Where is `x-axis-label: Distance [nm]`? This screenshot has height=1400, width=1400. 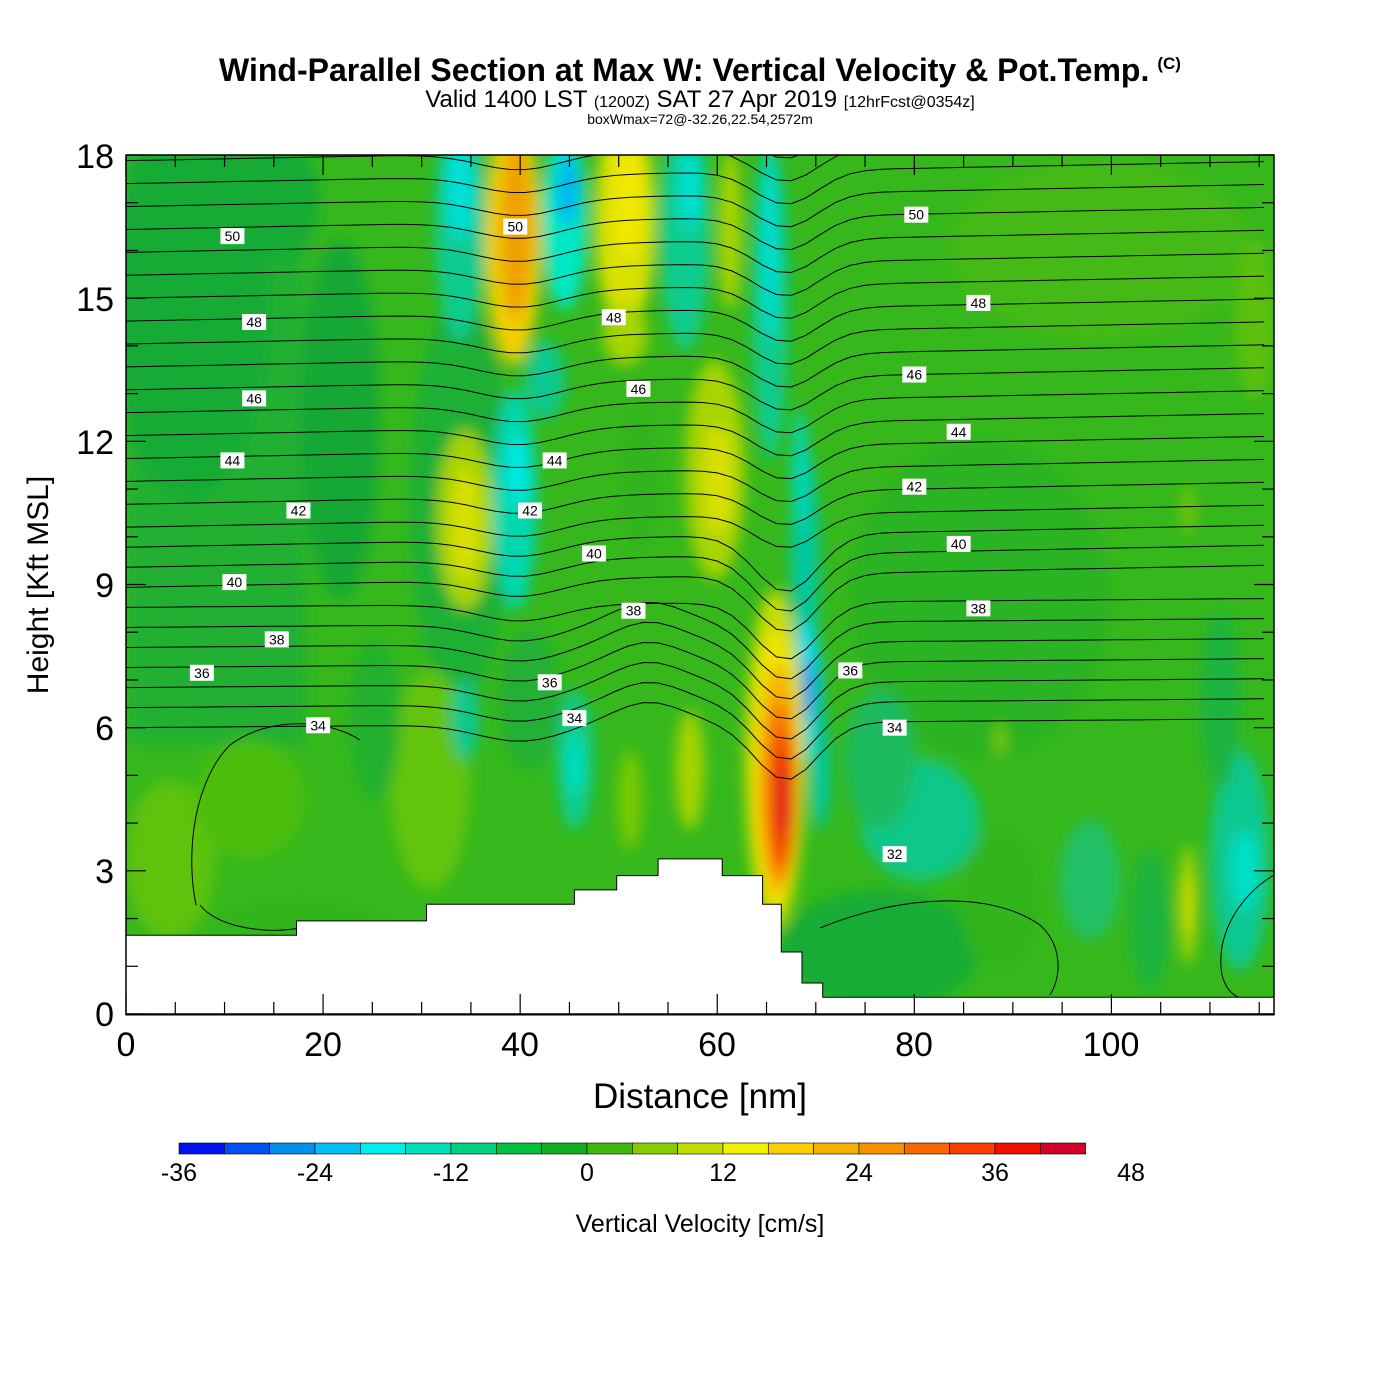
x-axis-label: Distance [nm] is located at coordinates (700, 1096).